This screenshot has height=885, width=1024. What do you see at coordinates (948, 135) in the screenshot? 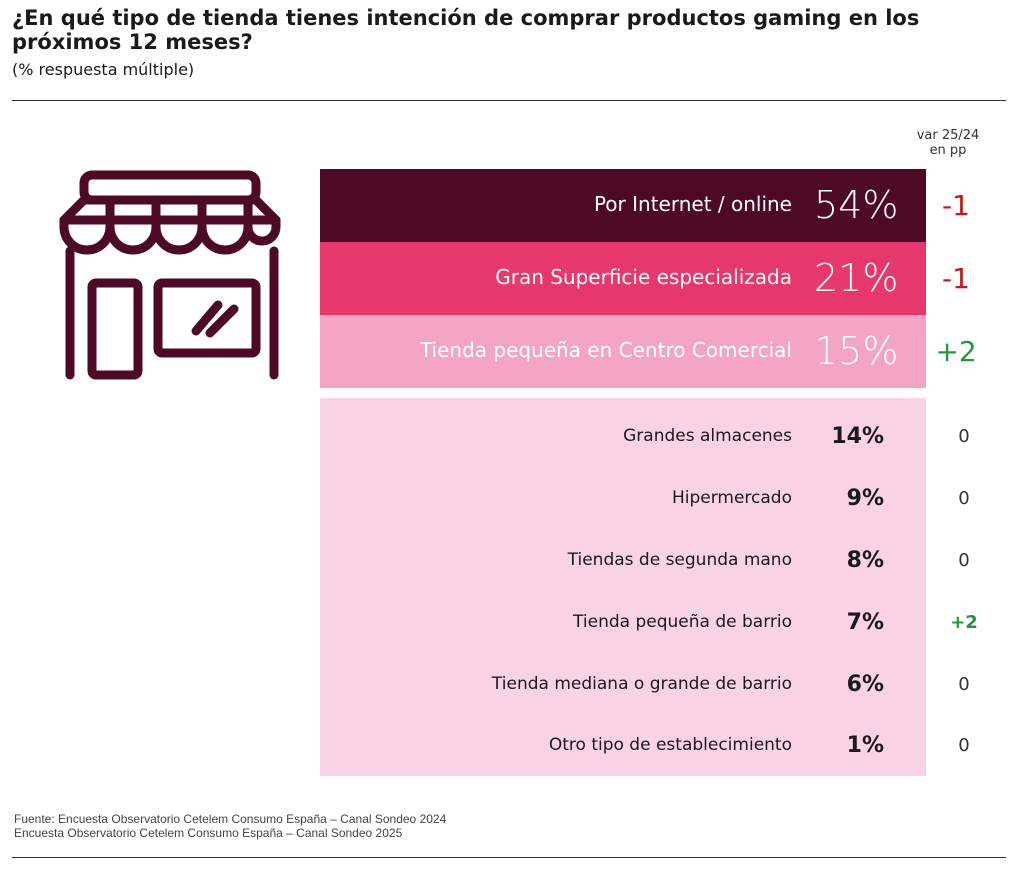
I see `var-header-line1: var 25/24` at bounding box center [948, 135].